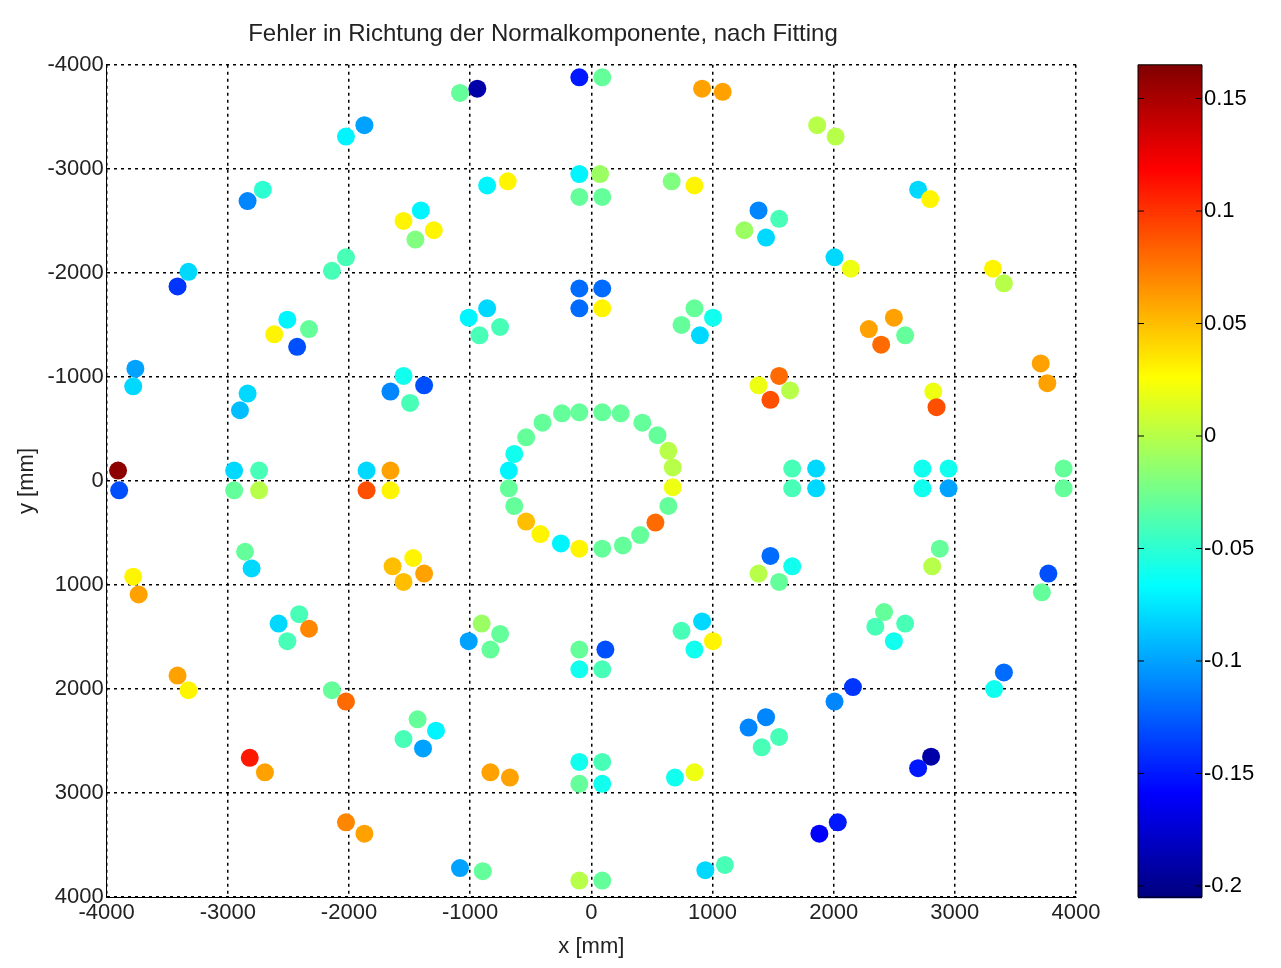 The width and height of the screenshot is (1281, 968). What do you see at coordinates (79, 584) in the screenshot?
I see `y-tick-label: 1000` at bounding box center [79, 584].